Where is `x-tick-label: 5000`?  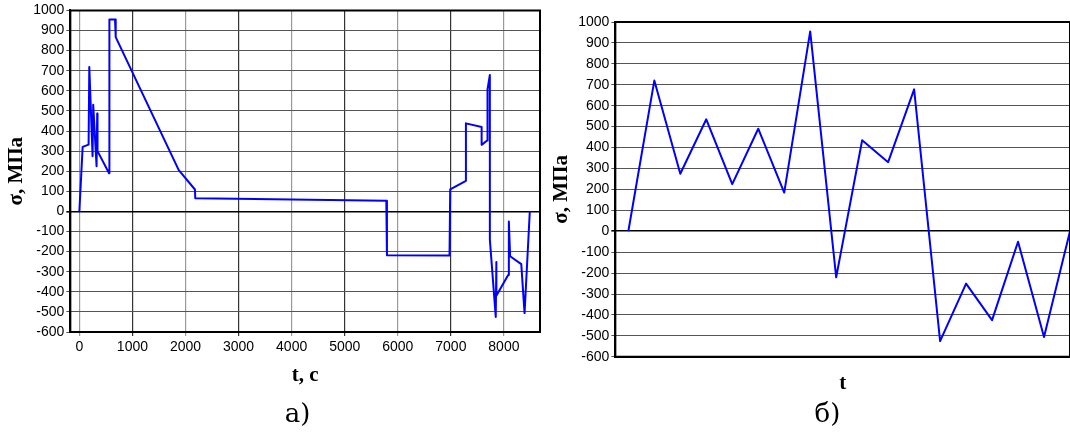 x-tick-label: 5000 is located at coordinates (345, 346).